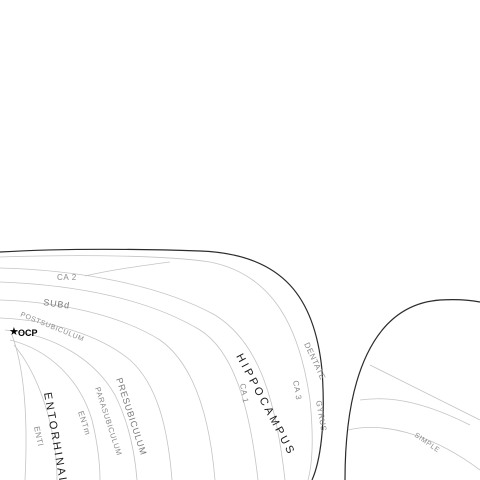  I want to click on label-ocp: OCP, so click(28, 333).